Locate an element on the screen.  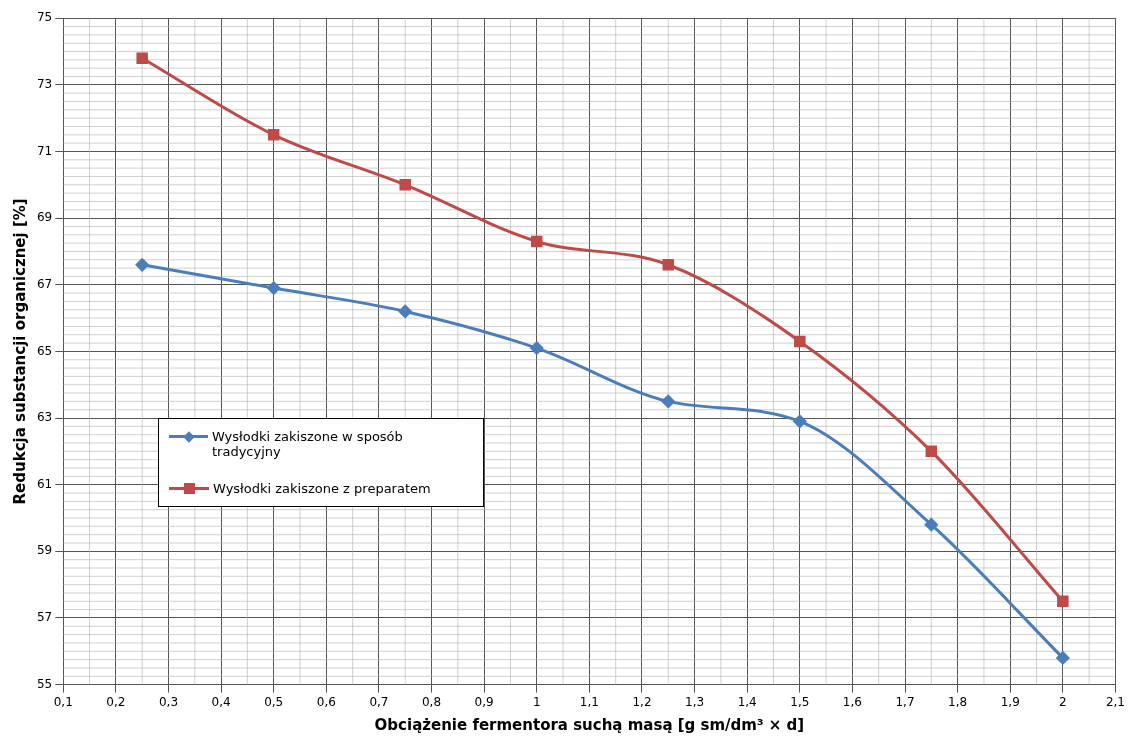
x-tick-label: 1,9 is located at coordinates (1010, 701).